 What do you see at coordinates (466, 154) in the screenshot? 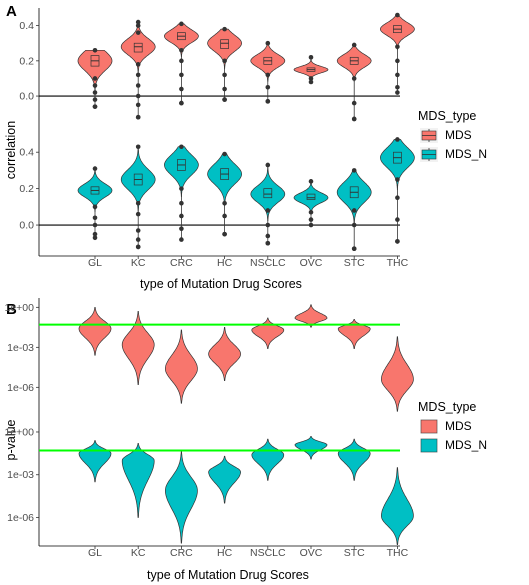
I see `legend-a-label-mdsn: MDS_N` at bounding box center [466, 154].